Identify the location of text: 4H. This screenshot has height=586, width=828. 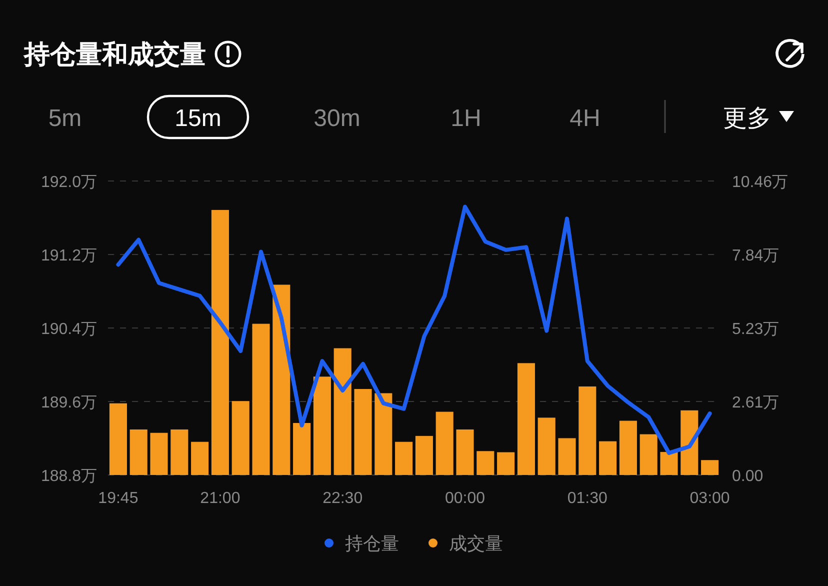
(585, 118).